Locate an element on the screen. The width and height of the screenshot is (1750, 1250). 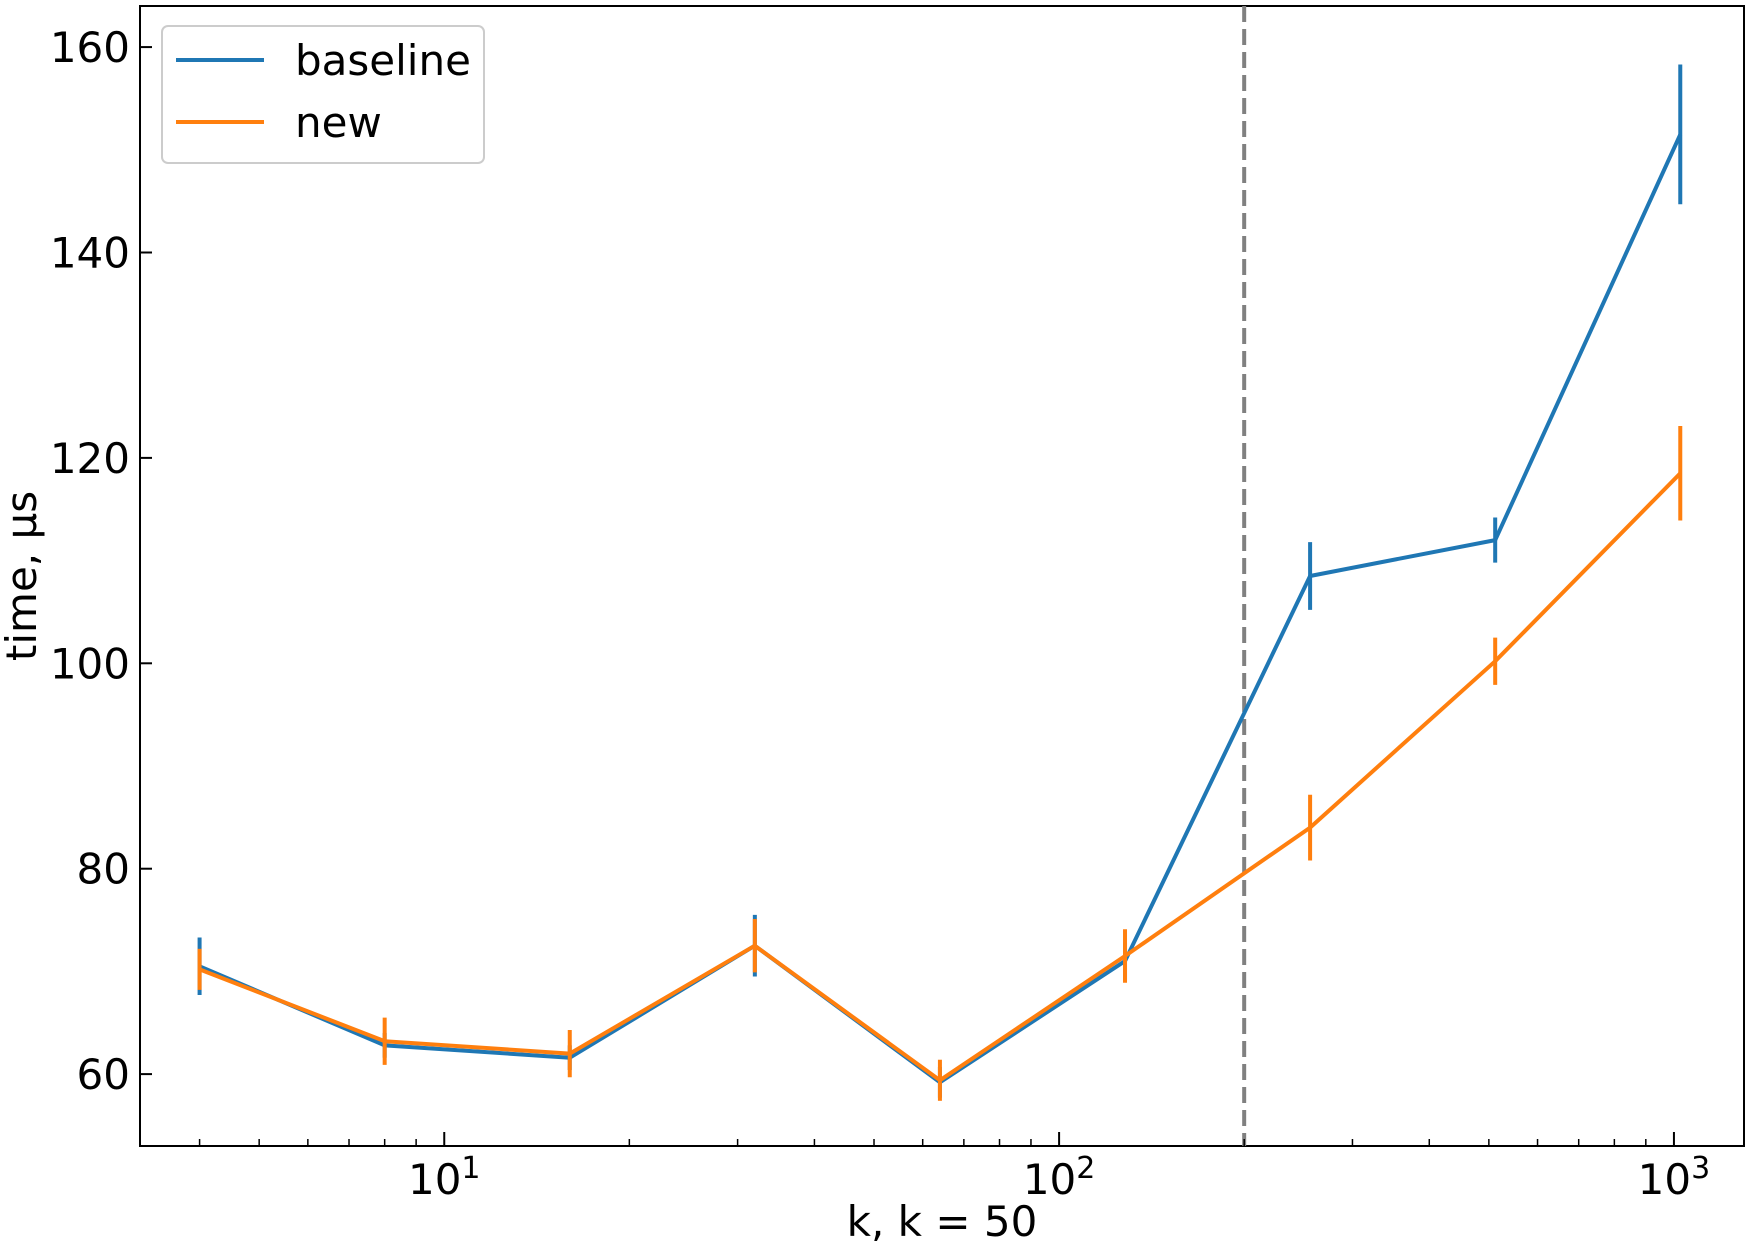
y-tick-label: 100 is located at coordinates (90, 663).